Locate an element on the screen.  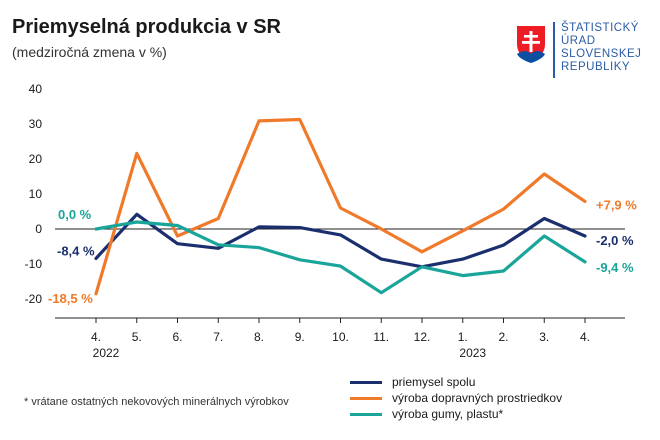
series-start-label: -18,5 % is located at coordinates (70, 298).